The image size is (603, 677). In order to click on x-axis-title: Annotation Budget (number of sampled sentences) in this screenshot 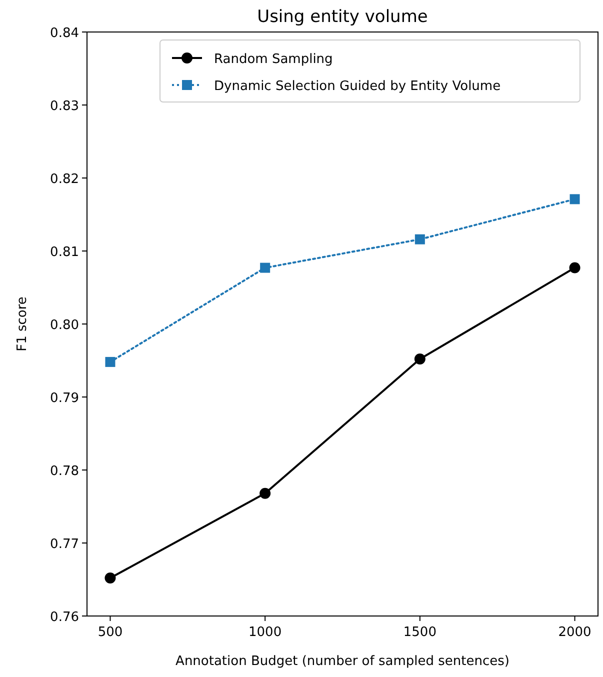, I will do `click(343, 661)`.